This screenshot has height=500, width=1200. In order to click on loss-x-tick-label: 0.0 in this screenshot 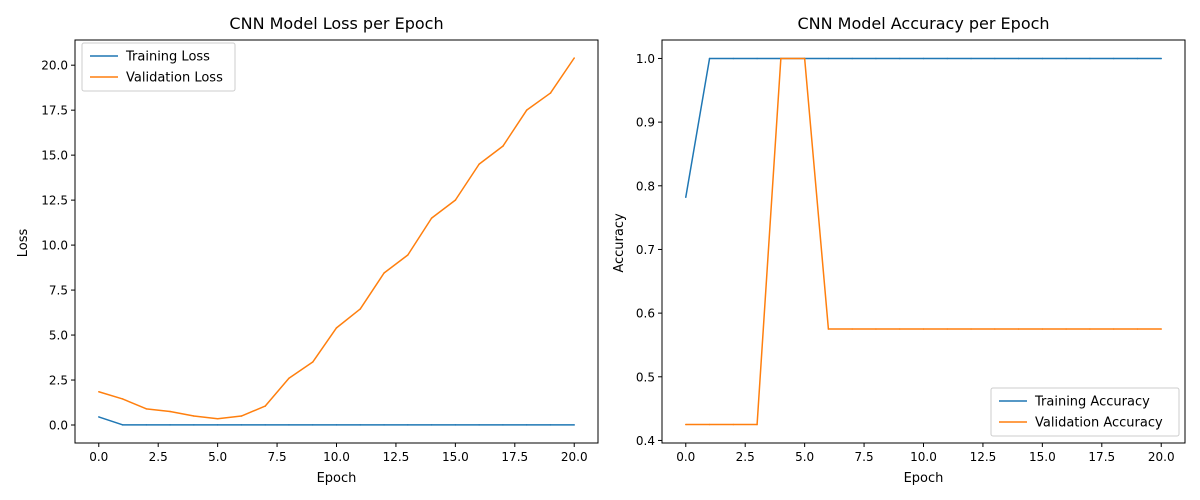, I will do `click(98, 457)`.